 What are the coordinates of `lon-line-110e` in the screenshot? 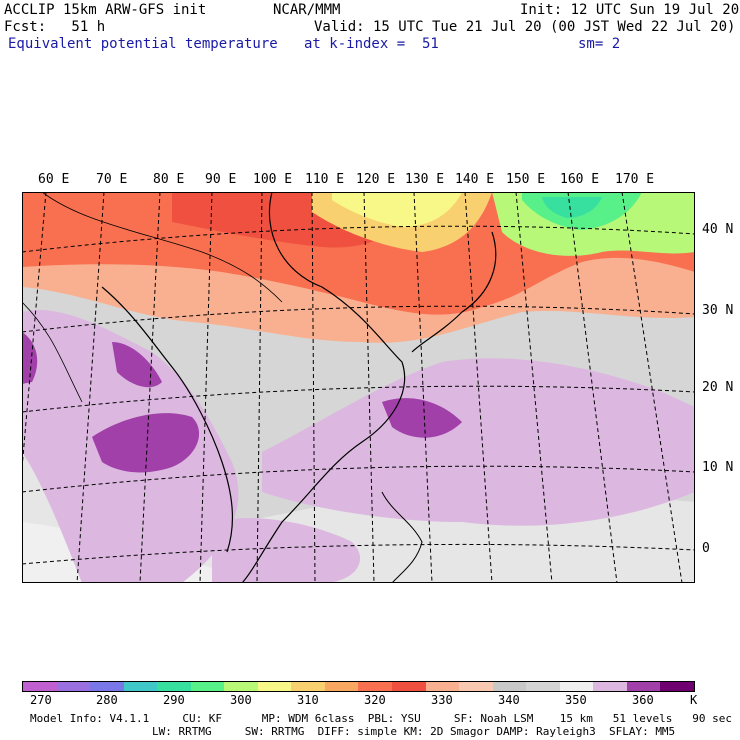 It's located at (313, 387).